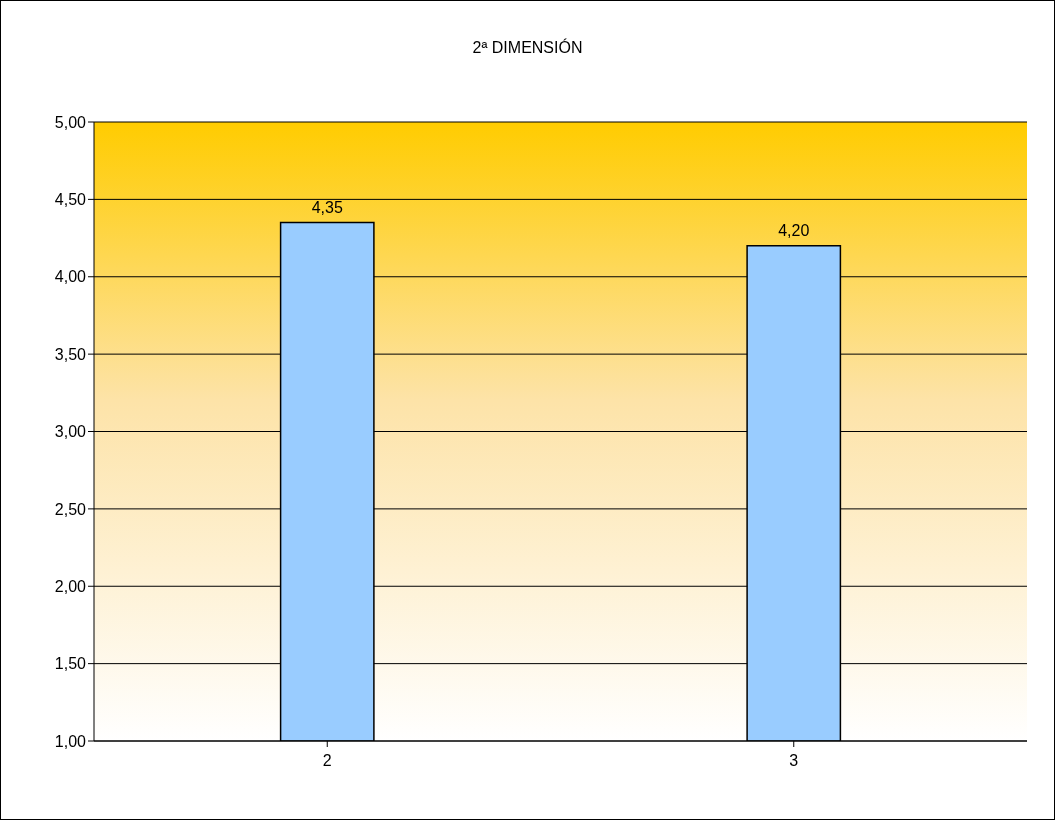  I want to click on y-tick-label: 3,50, so click(70, 354).